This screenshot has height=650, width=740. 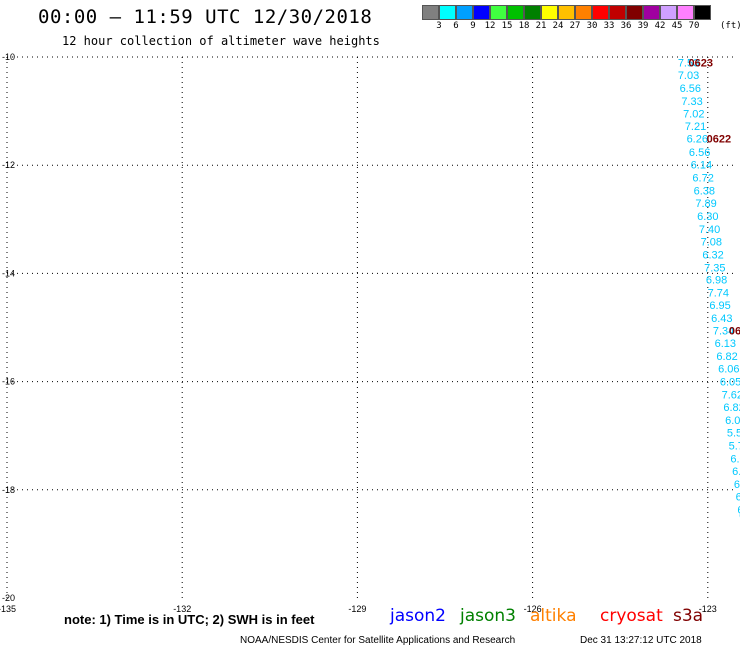 What do you see at coordinates (688, 63) in the screenshot?
I see `wave-height-label: 7.53` at bounding box center [688, 63].